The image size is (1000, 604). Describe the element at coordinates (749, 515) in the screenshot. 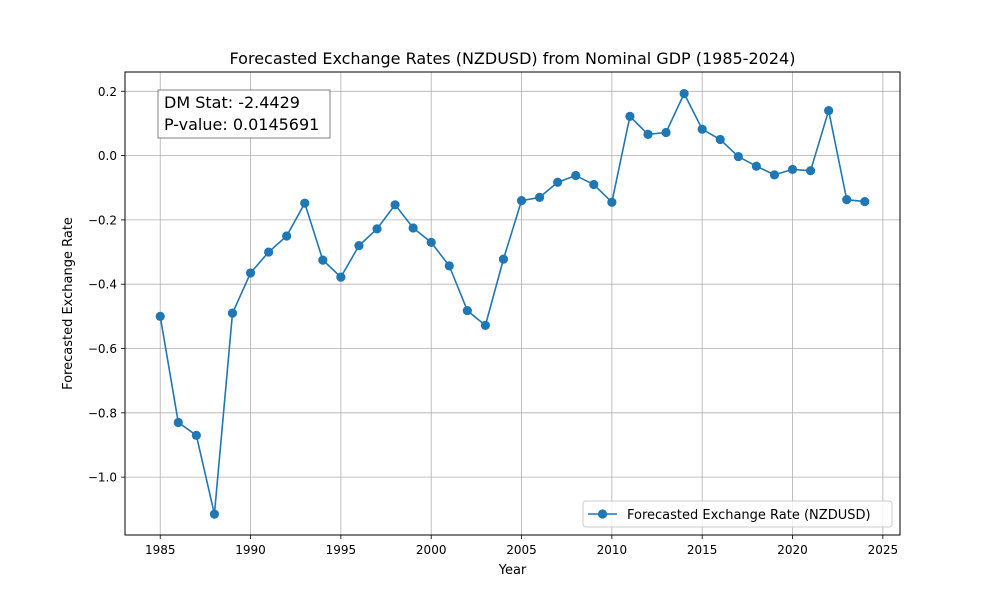

I see `legend-label: Forecasted Exchange Rate (NZDUSD)` at that location.